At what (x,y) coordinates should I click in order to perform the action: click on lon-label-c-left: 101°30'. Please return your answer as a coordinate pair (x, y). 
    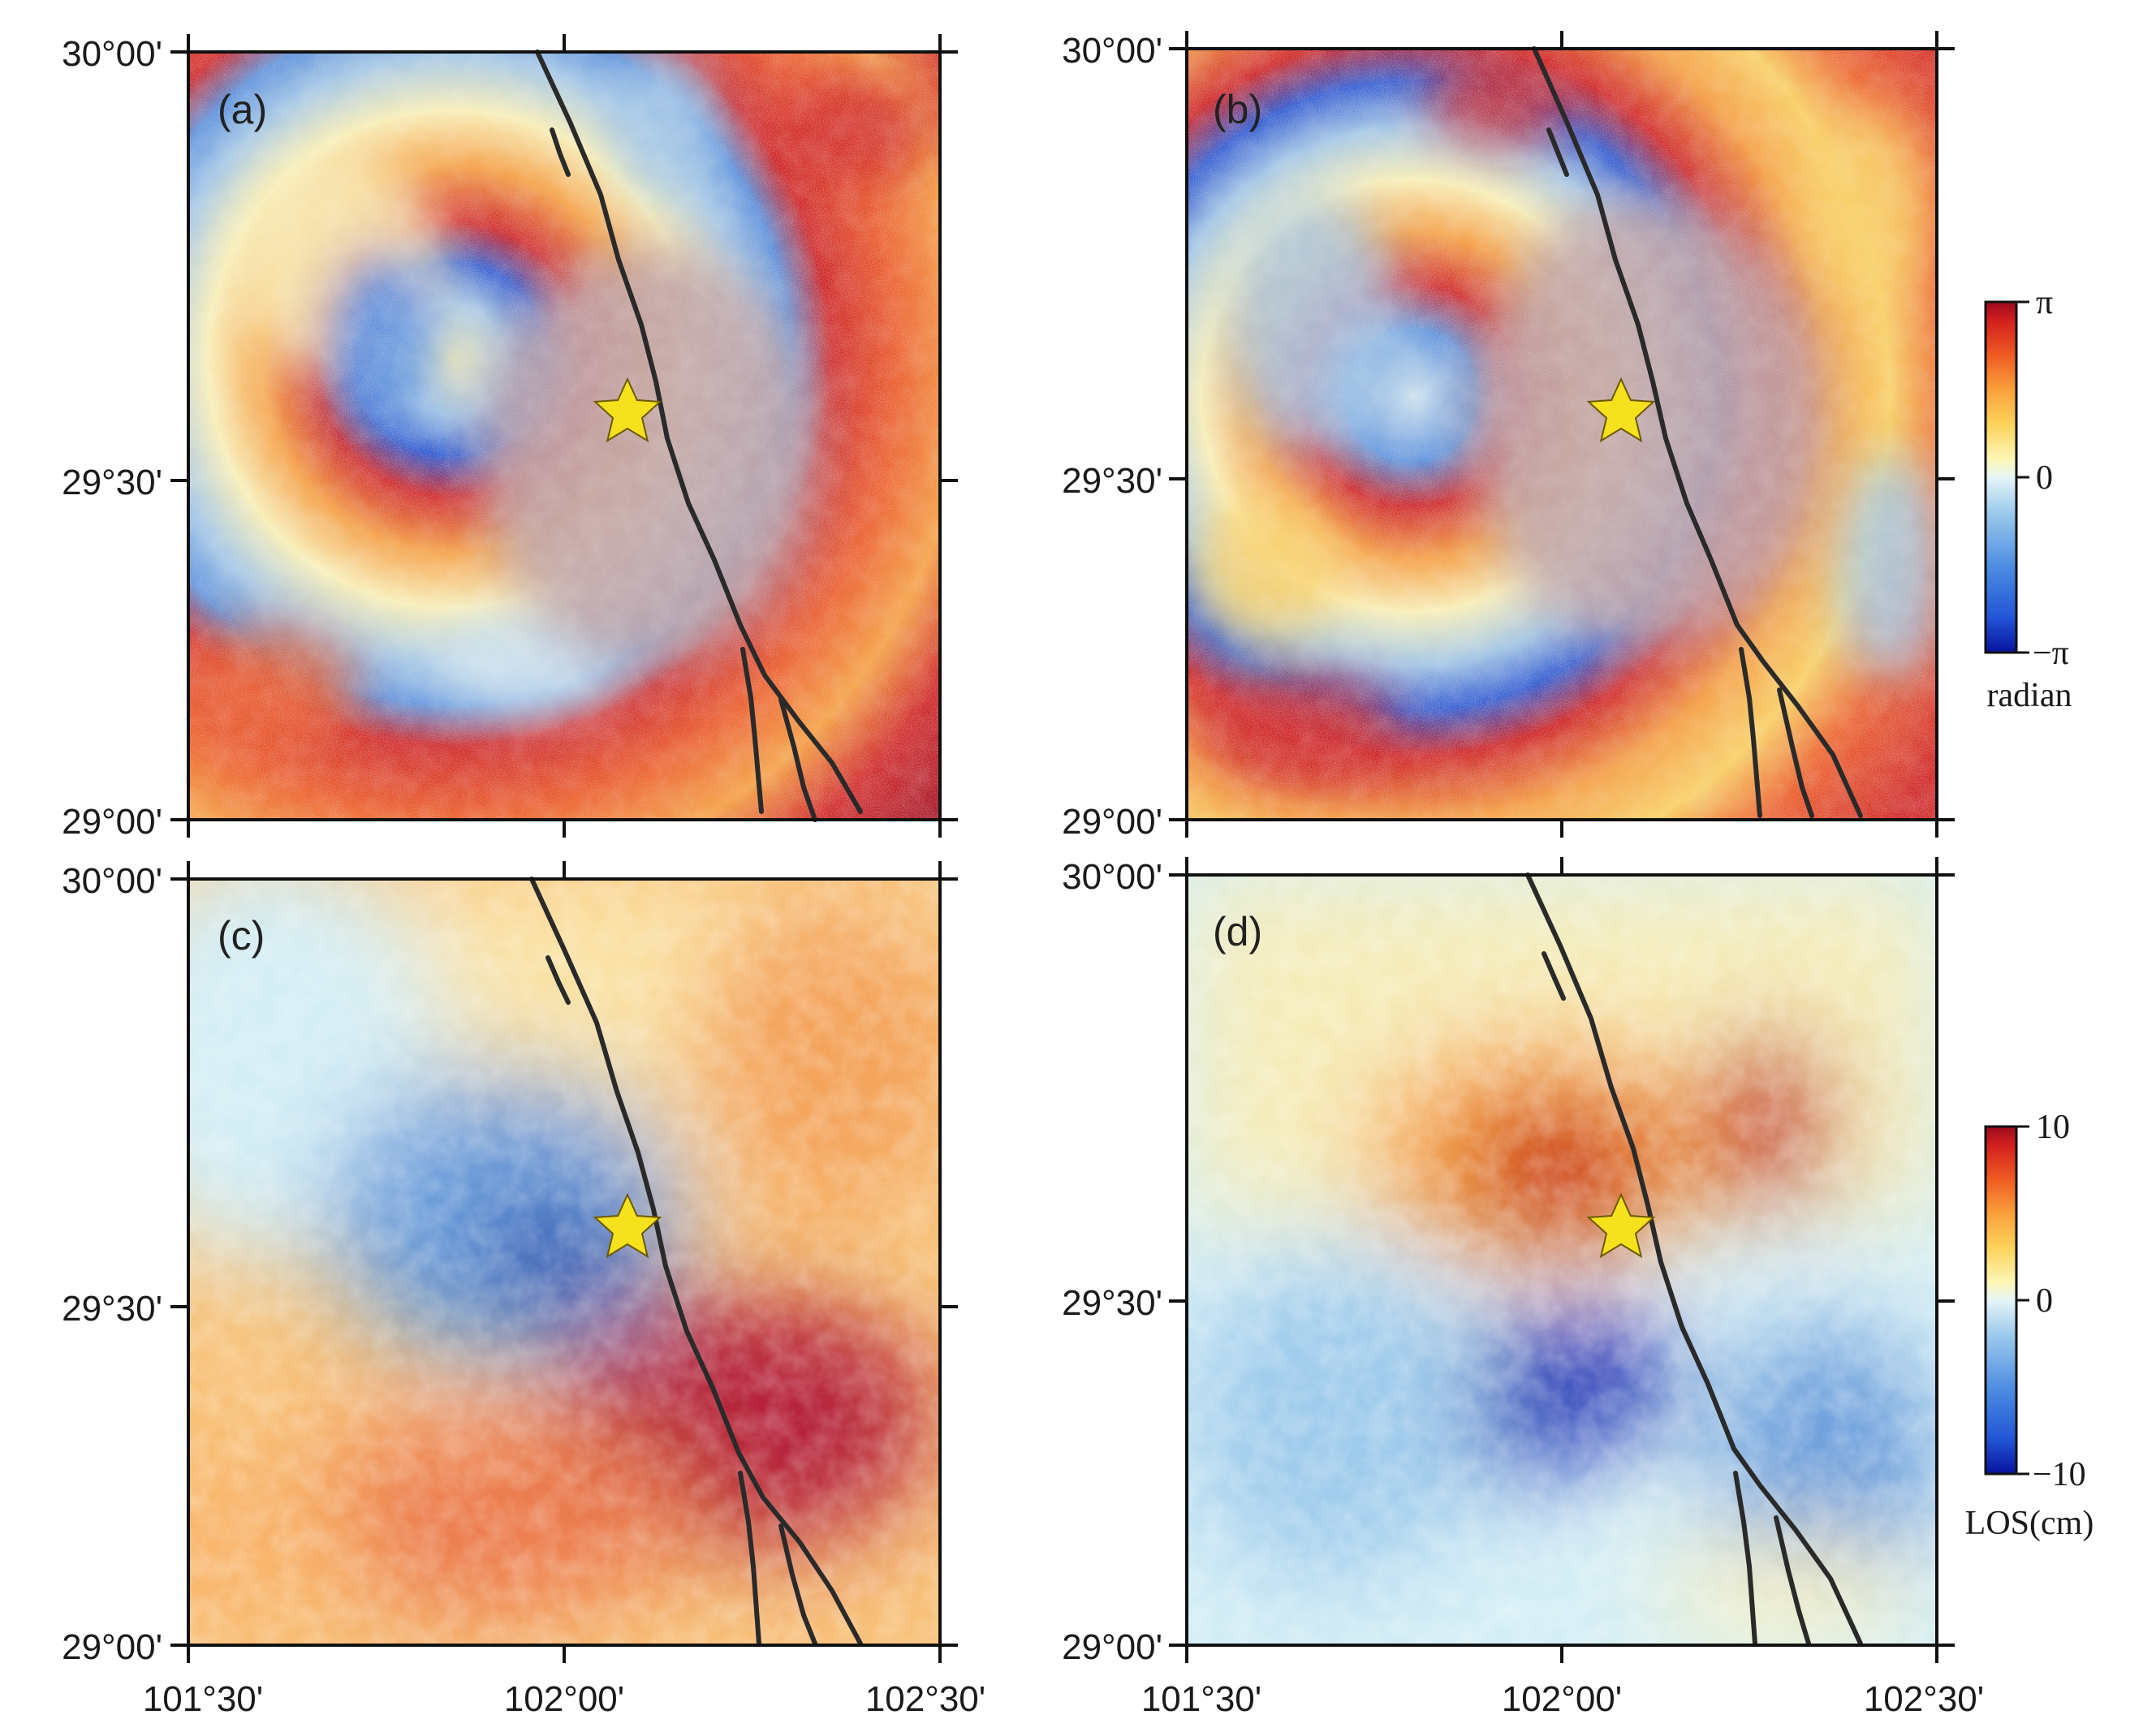
    Looking at the image, I should click on (203, 1699).